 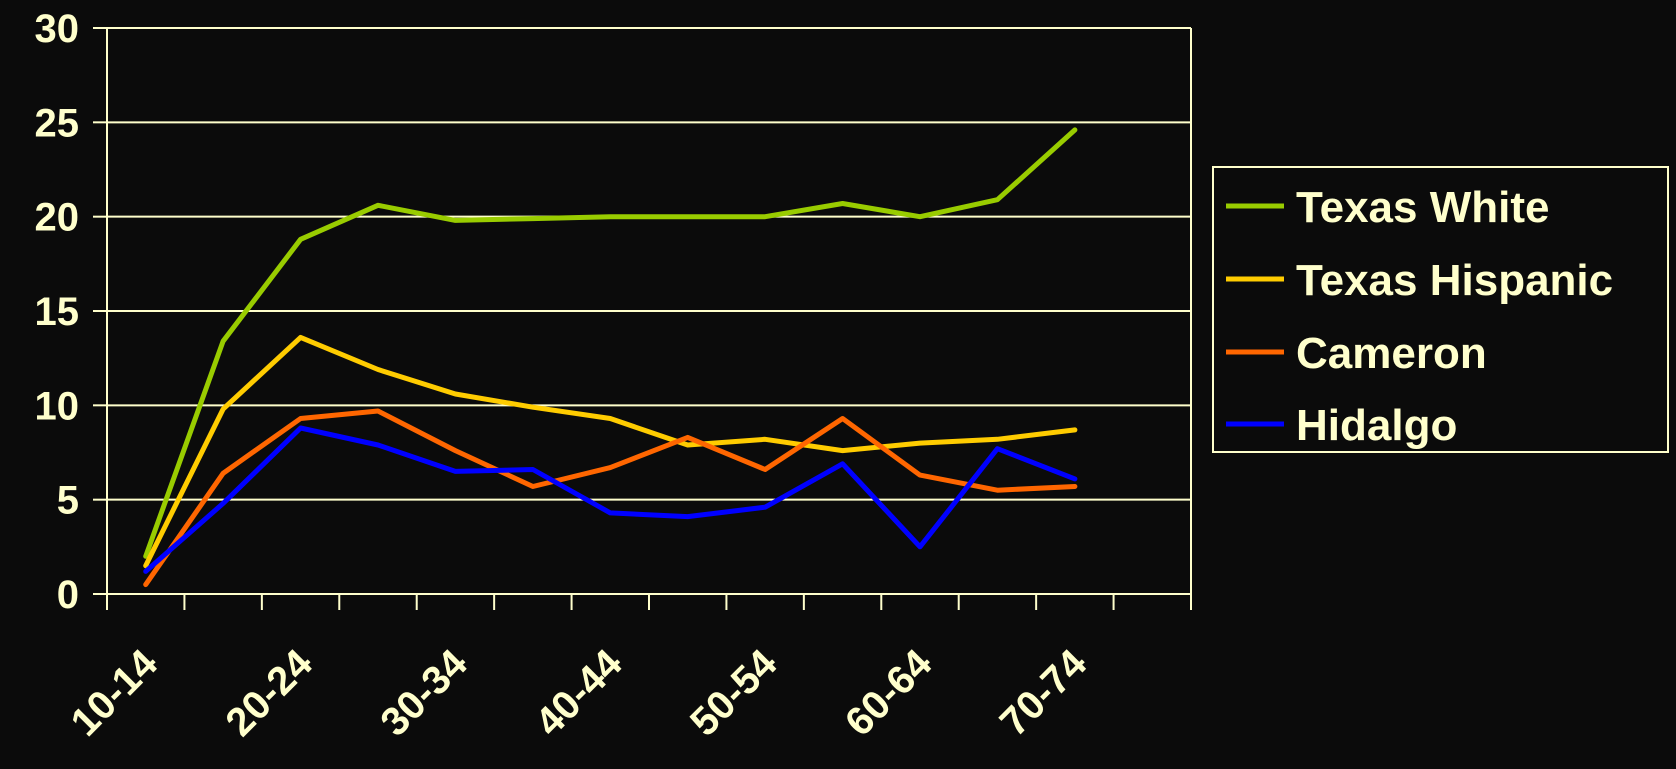 I want to click on y-tick-label-15: 15, so click(x=57, y=312).